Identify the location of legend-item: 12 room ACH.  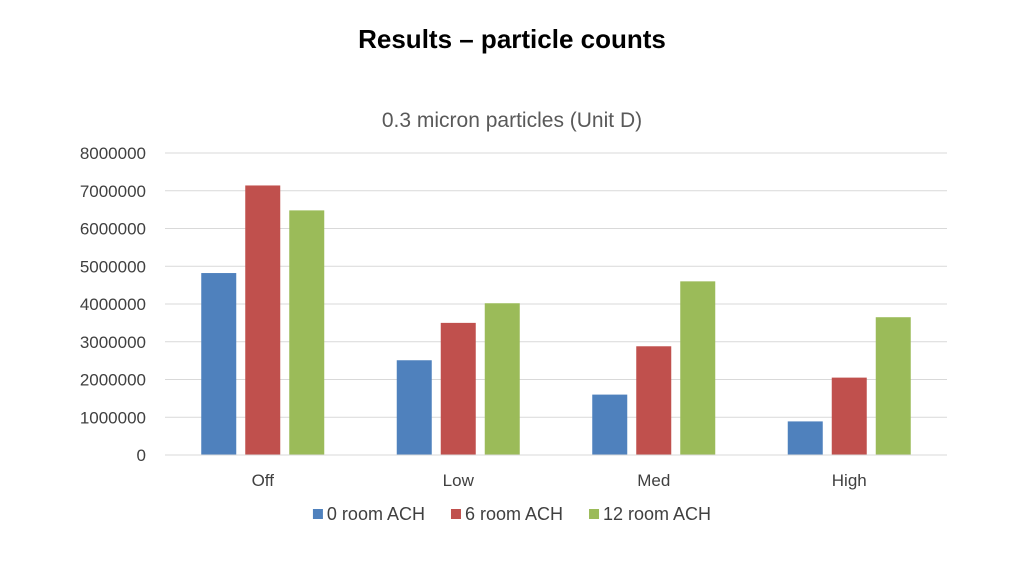
(650, 514).